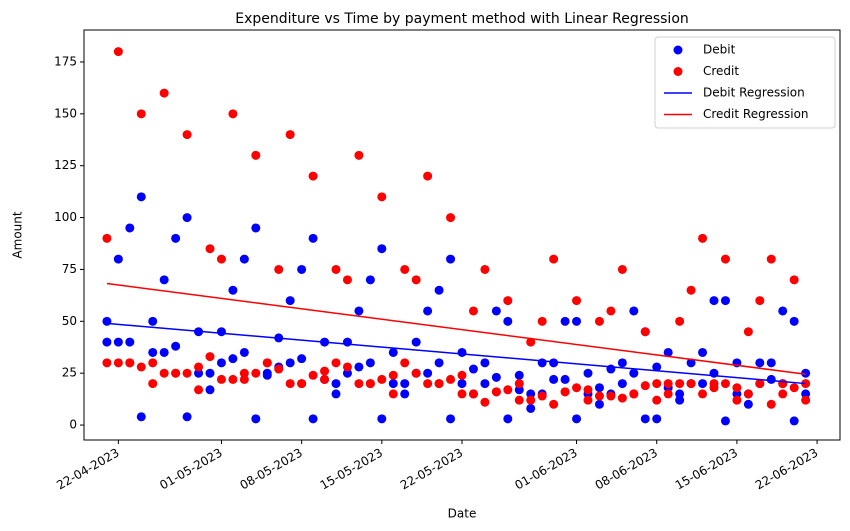 This screenshot has height=531, width=850. Describe the element at coordinates (456, 353) in the screenshot. I see `regression-line` at that location.